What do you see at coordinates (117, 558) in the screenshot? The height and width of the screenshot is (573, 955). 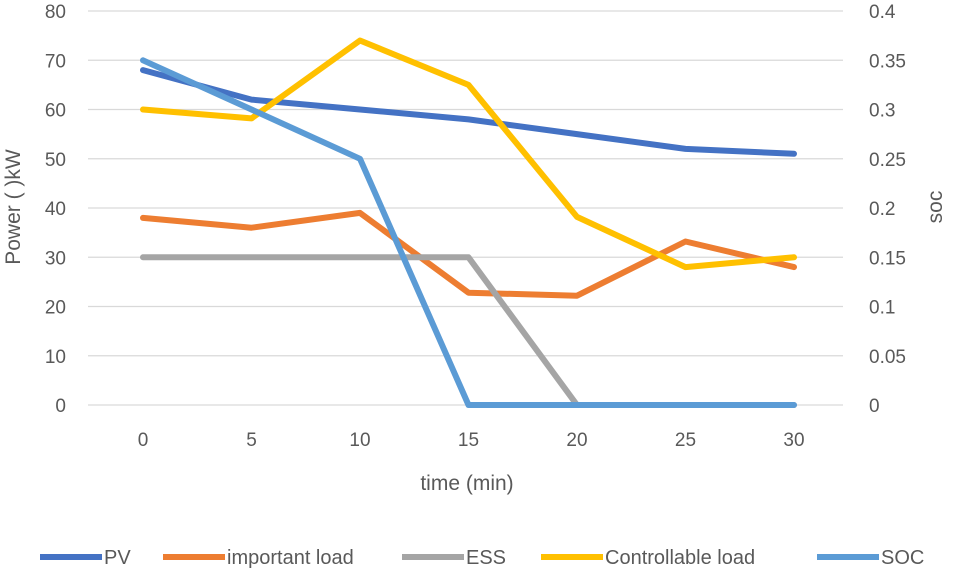 I see `legend-label-pv: PV` at bounding box center [117, 558].